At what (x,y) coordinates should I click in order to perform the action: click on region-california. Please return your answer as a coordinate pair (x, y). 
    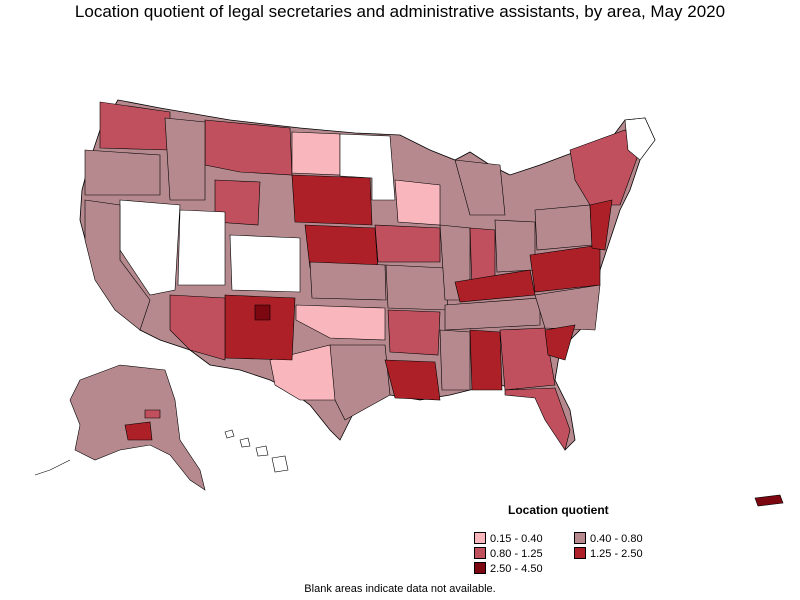
    Looking at the image, I should click on (117, 265).